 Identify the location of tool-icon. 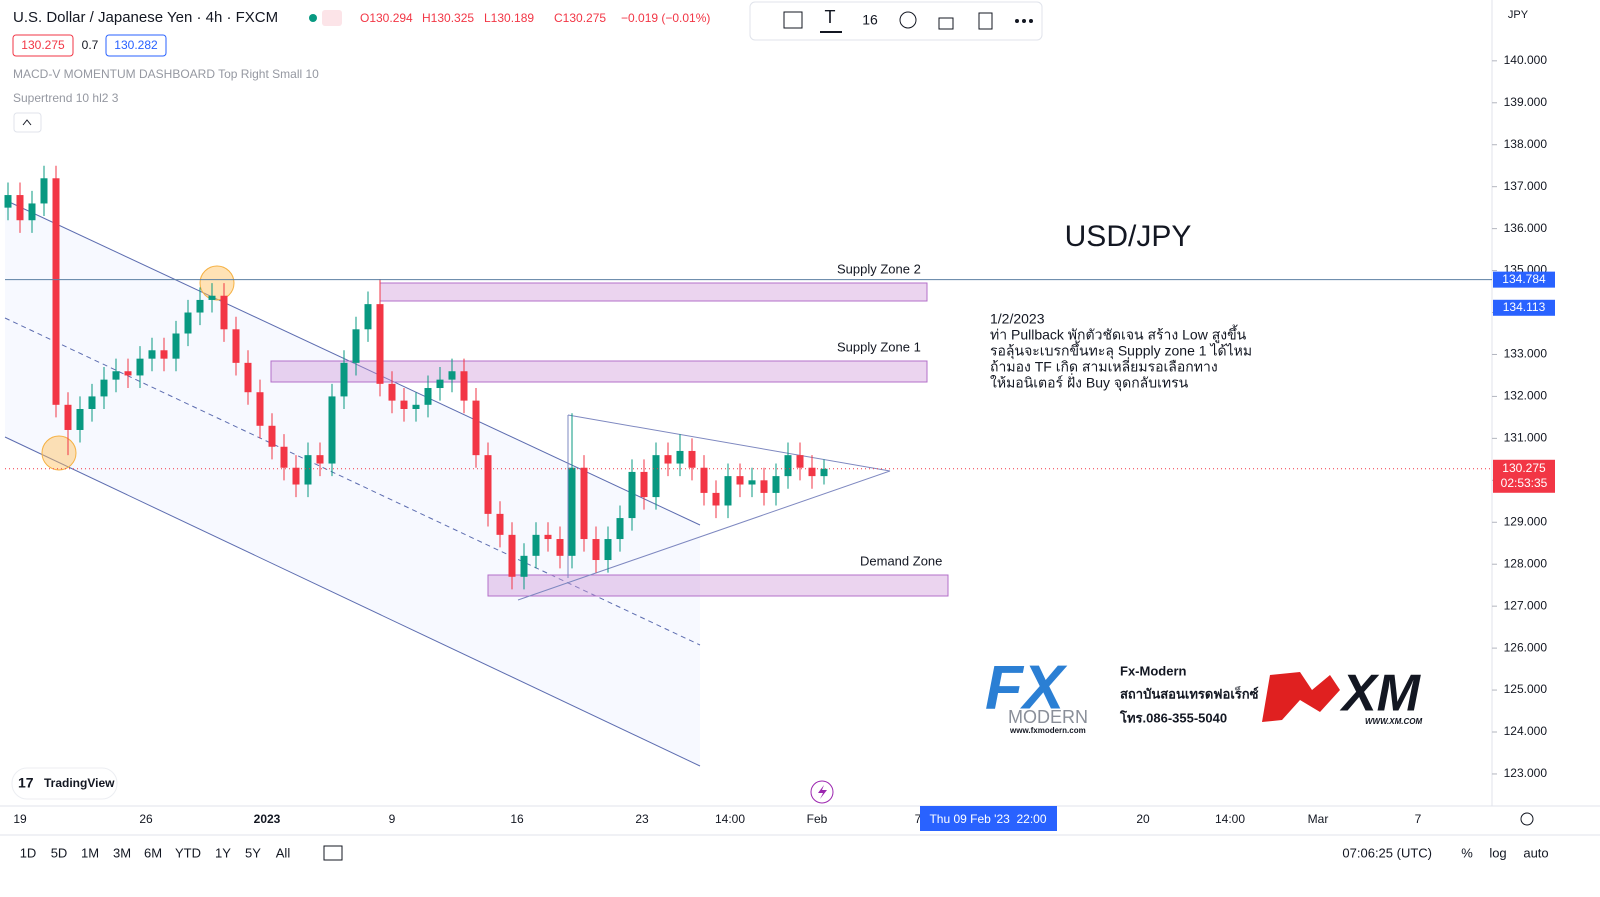
(793, 20).